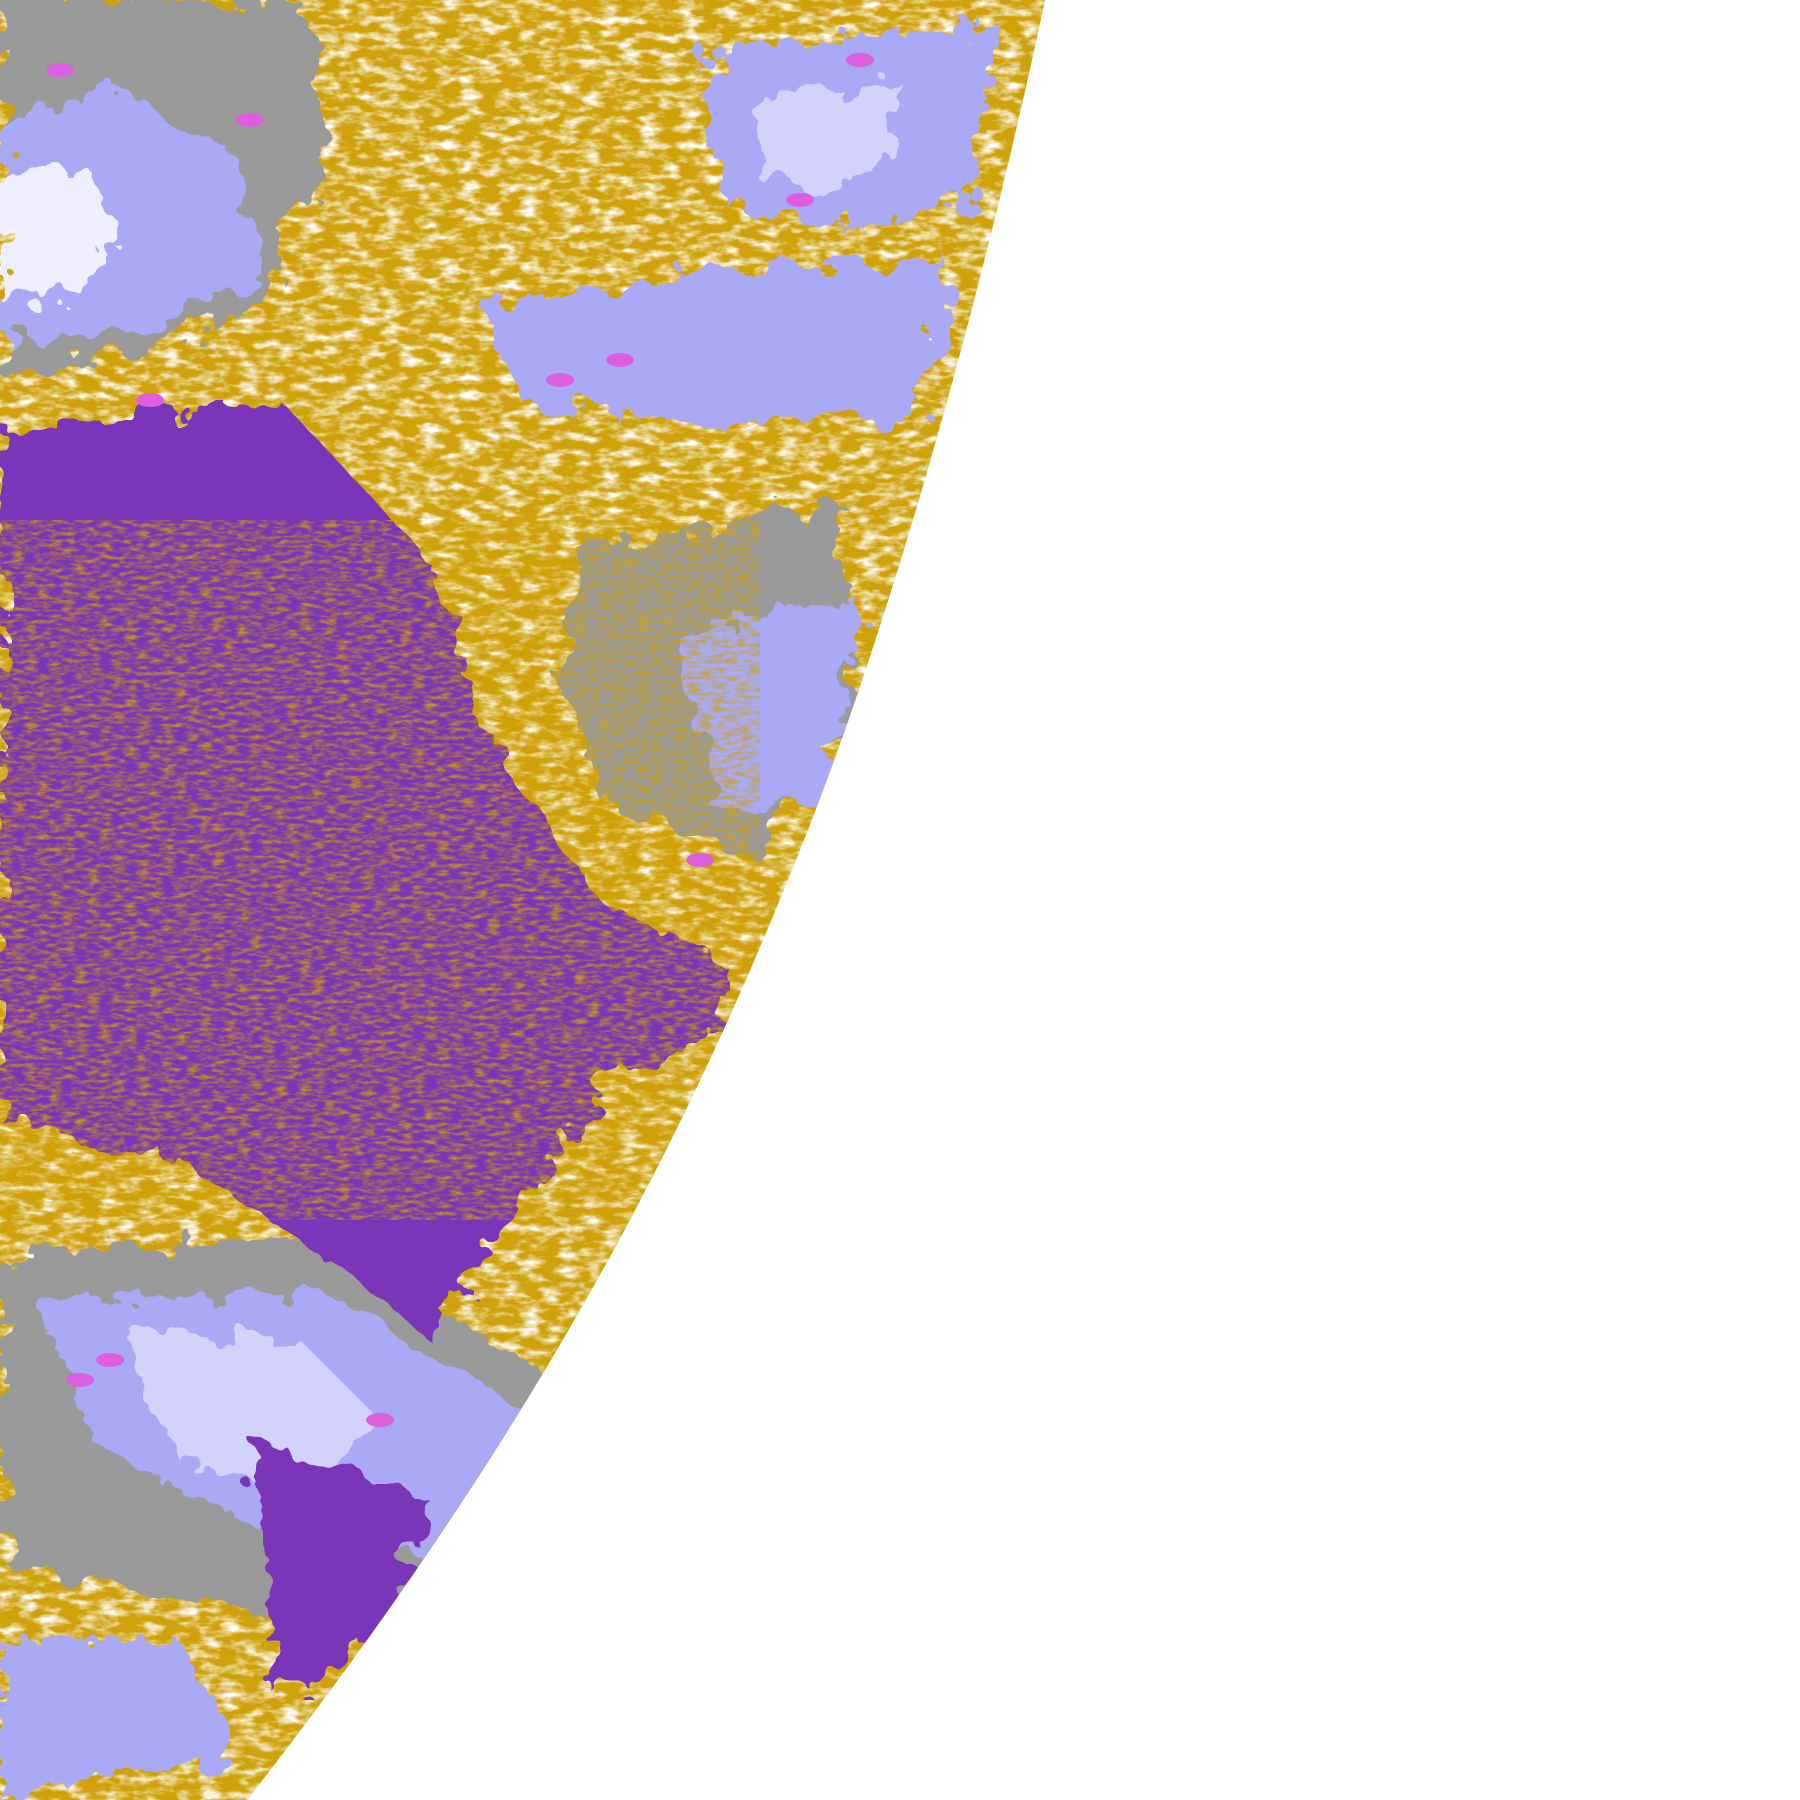 This screenshot has height=1800, width=1800. Describe the element at coordinates (820, 135) in the screenshot. I see `pale-cloud-top-right` at that location.